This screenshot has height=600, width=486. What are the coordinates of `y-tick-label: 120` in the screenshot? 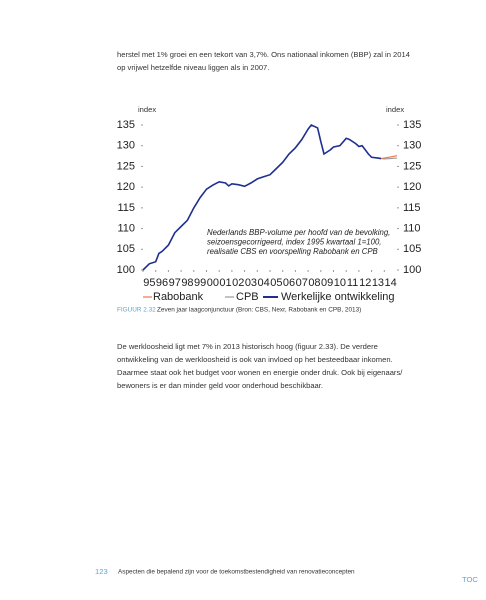 It's located at (126, 187).